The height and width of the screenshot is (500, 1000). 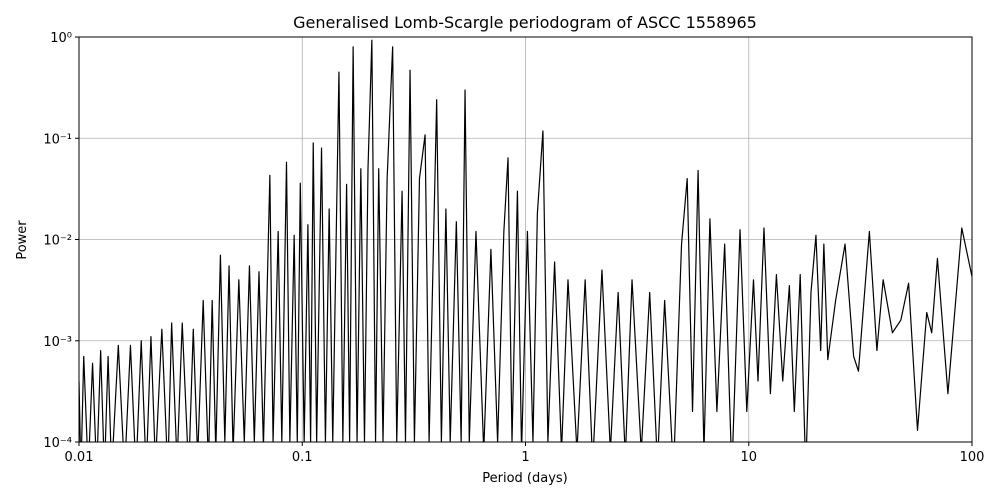 I want to click on x-tick-label: 100, so click(x=972, y=457).